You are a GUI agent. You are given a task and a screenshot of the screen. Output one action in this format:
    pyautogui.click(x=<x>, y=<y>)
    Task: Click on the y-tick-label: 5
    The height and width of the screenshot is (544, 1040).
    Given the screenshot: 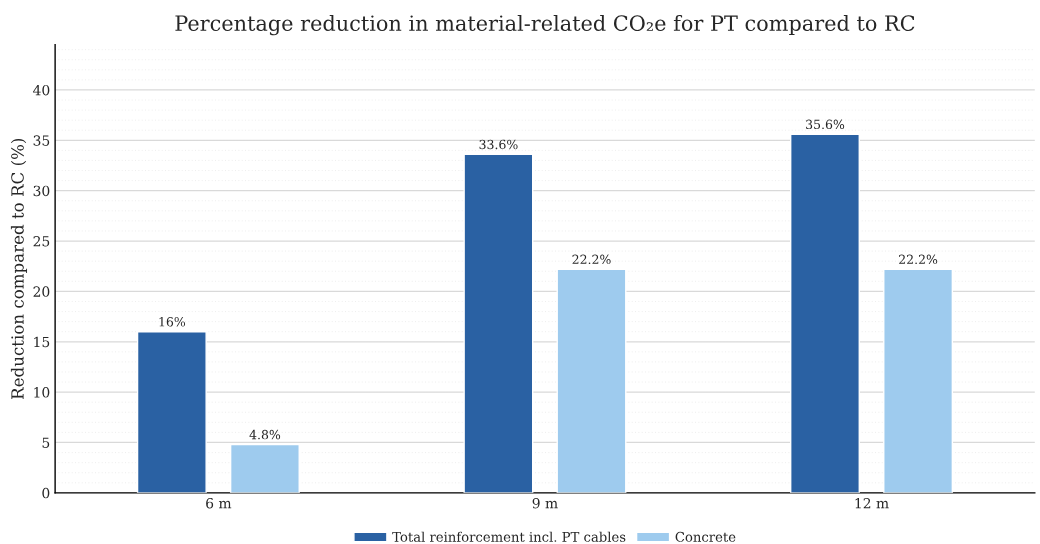 What is the action you would take?
    pyautogui.click(x=46, y=442)
    